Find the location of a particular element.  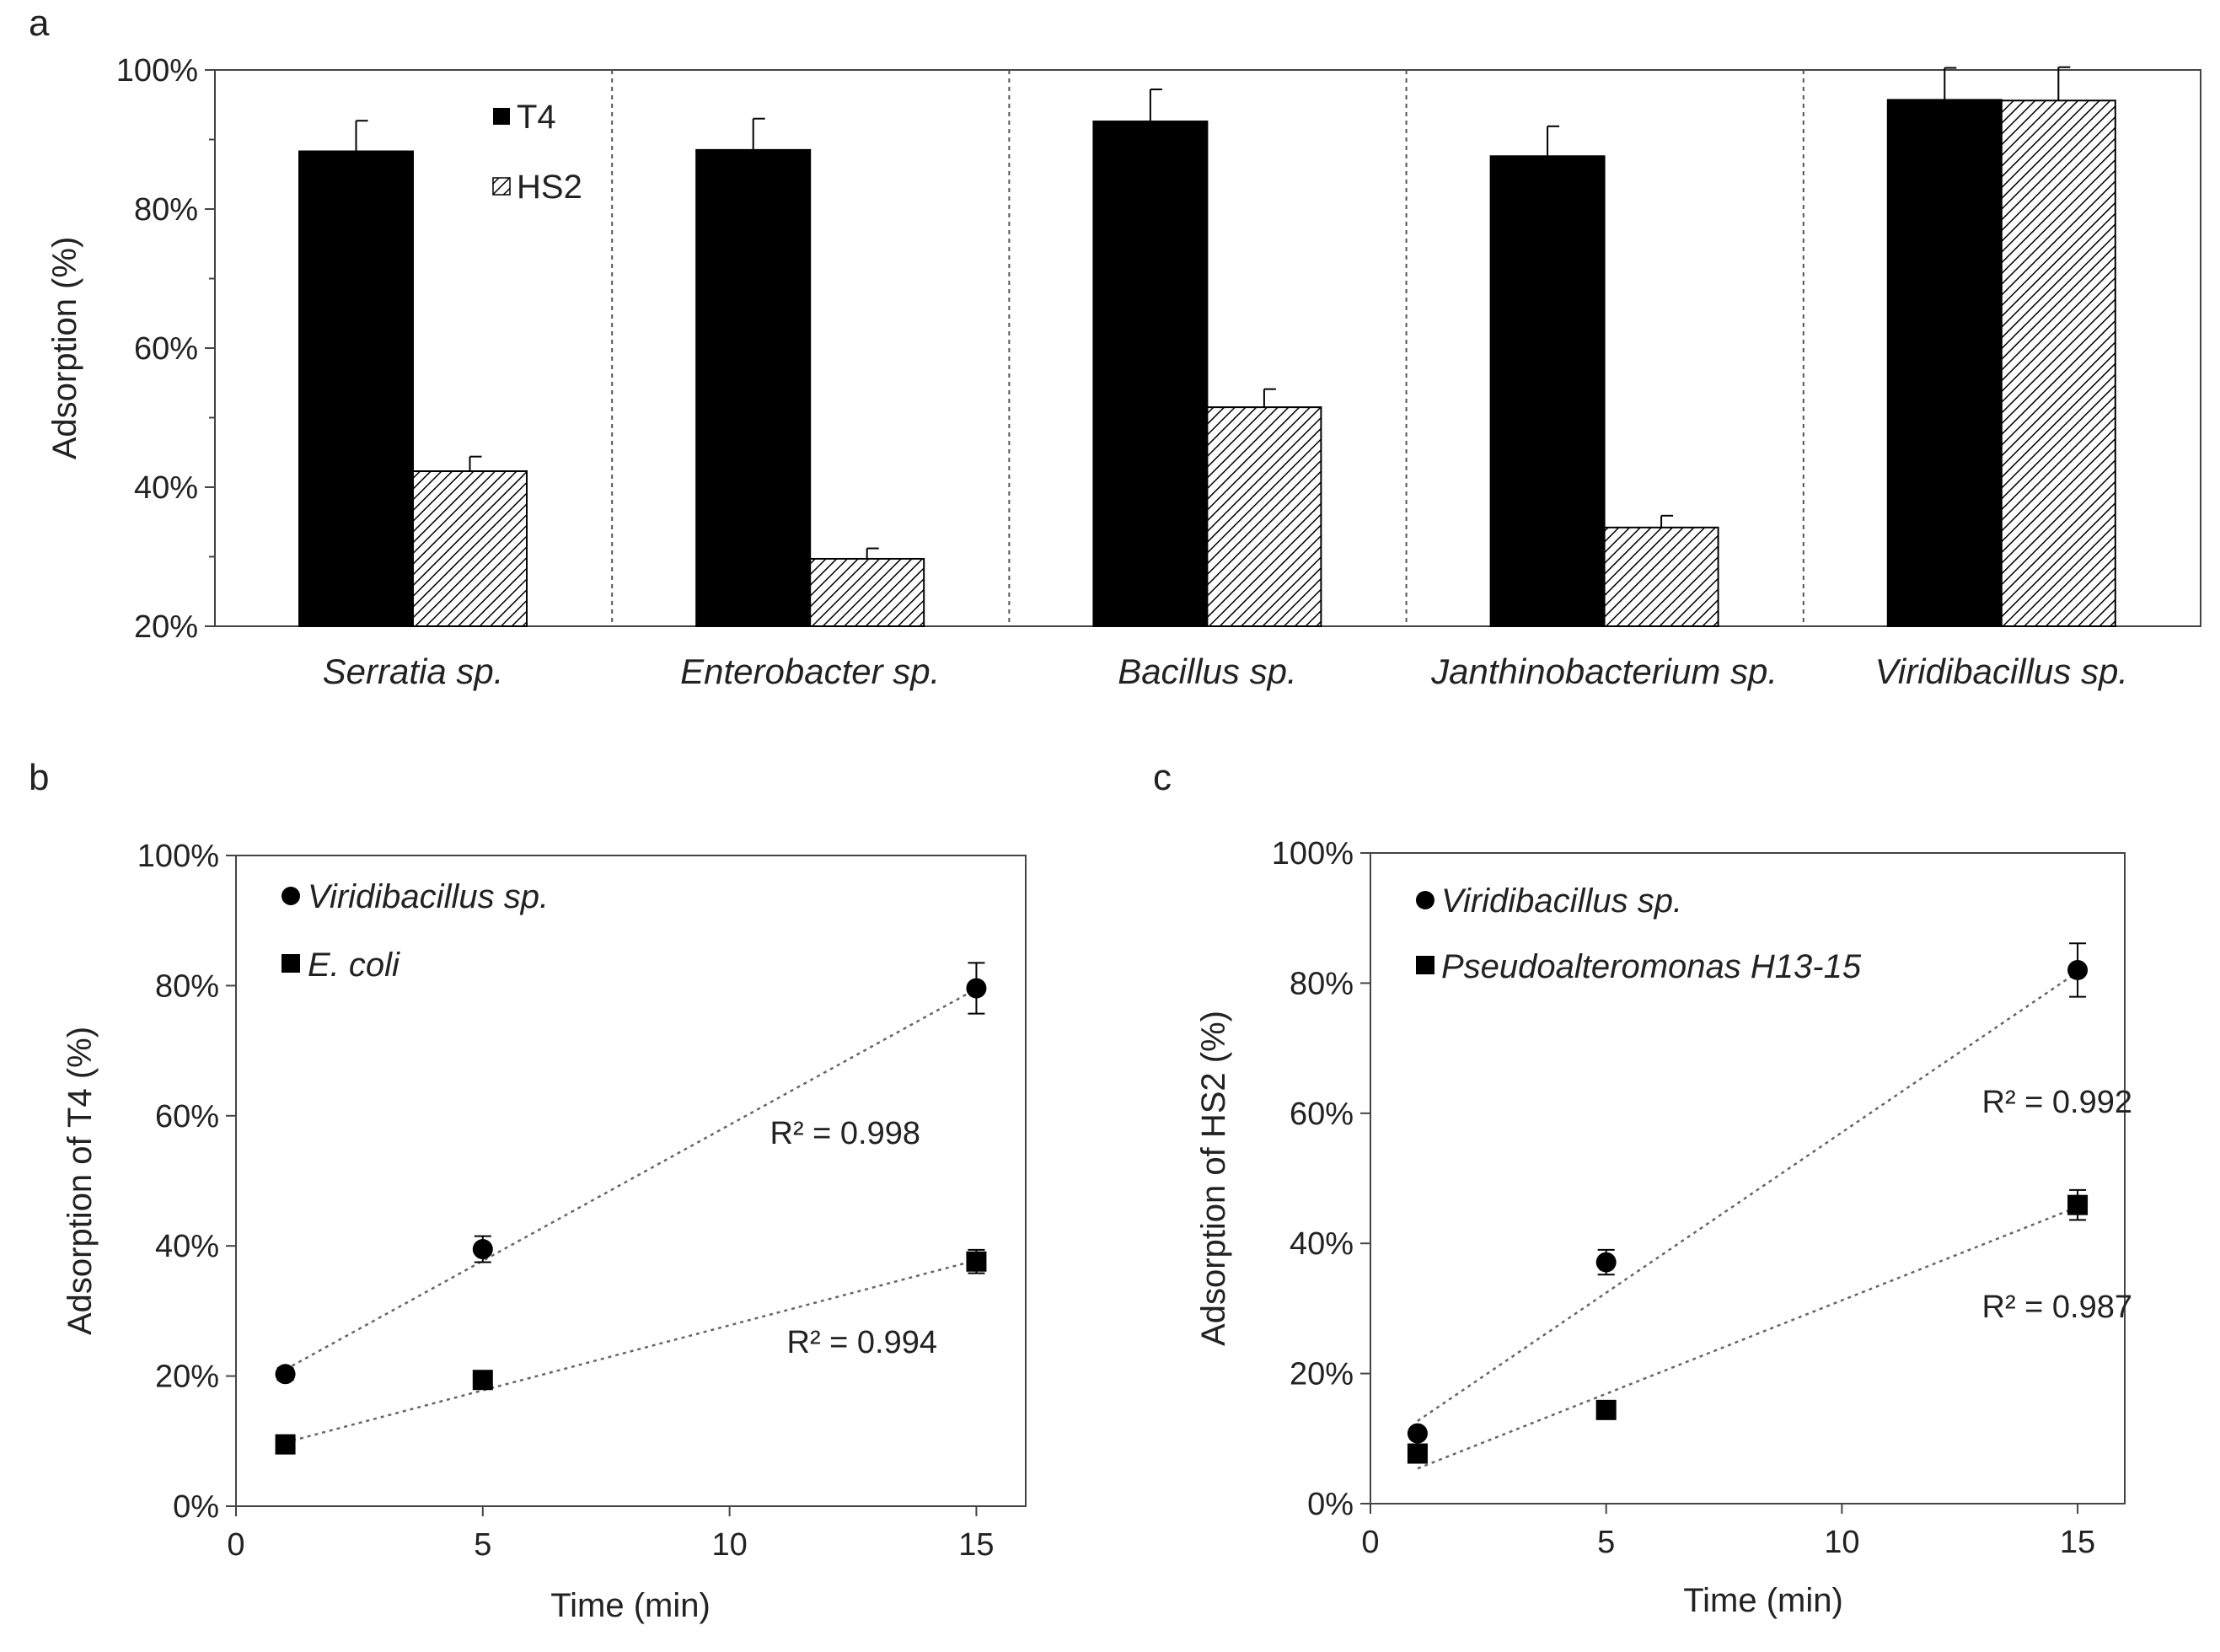

bar-t4-janthinobacterium-sp is located at coordinates (1548, 391).